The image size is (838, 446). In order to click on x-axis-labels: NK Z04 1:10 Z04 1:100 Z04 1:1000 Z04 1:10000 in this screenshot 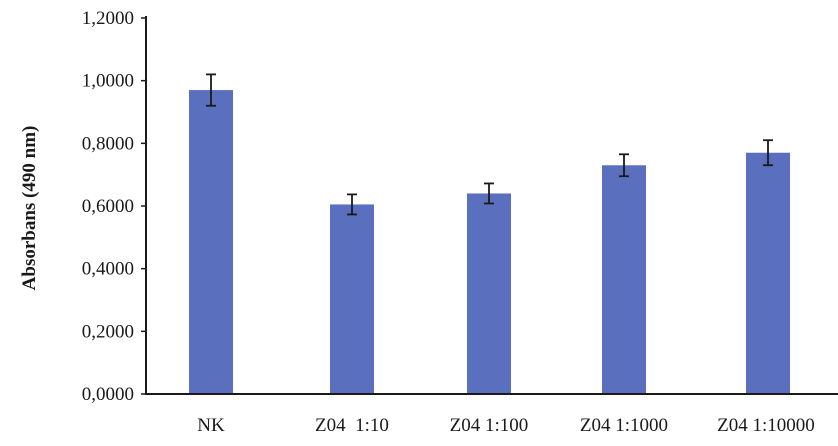, I will do `click(506, 425)`.